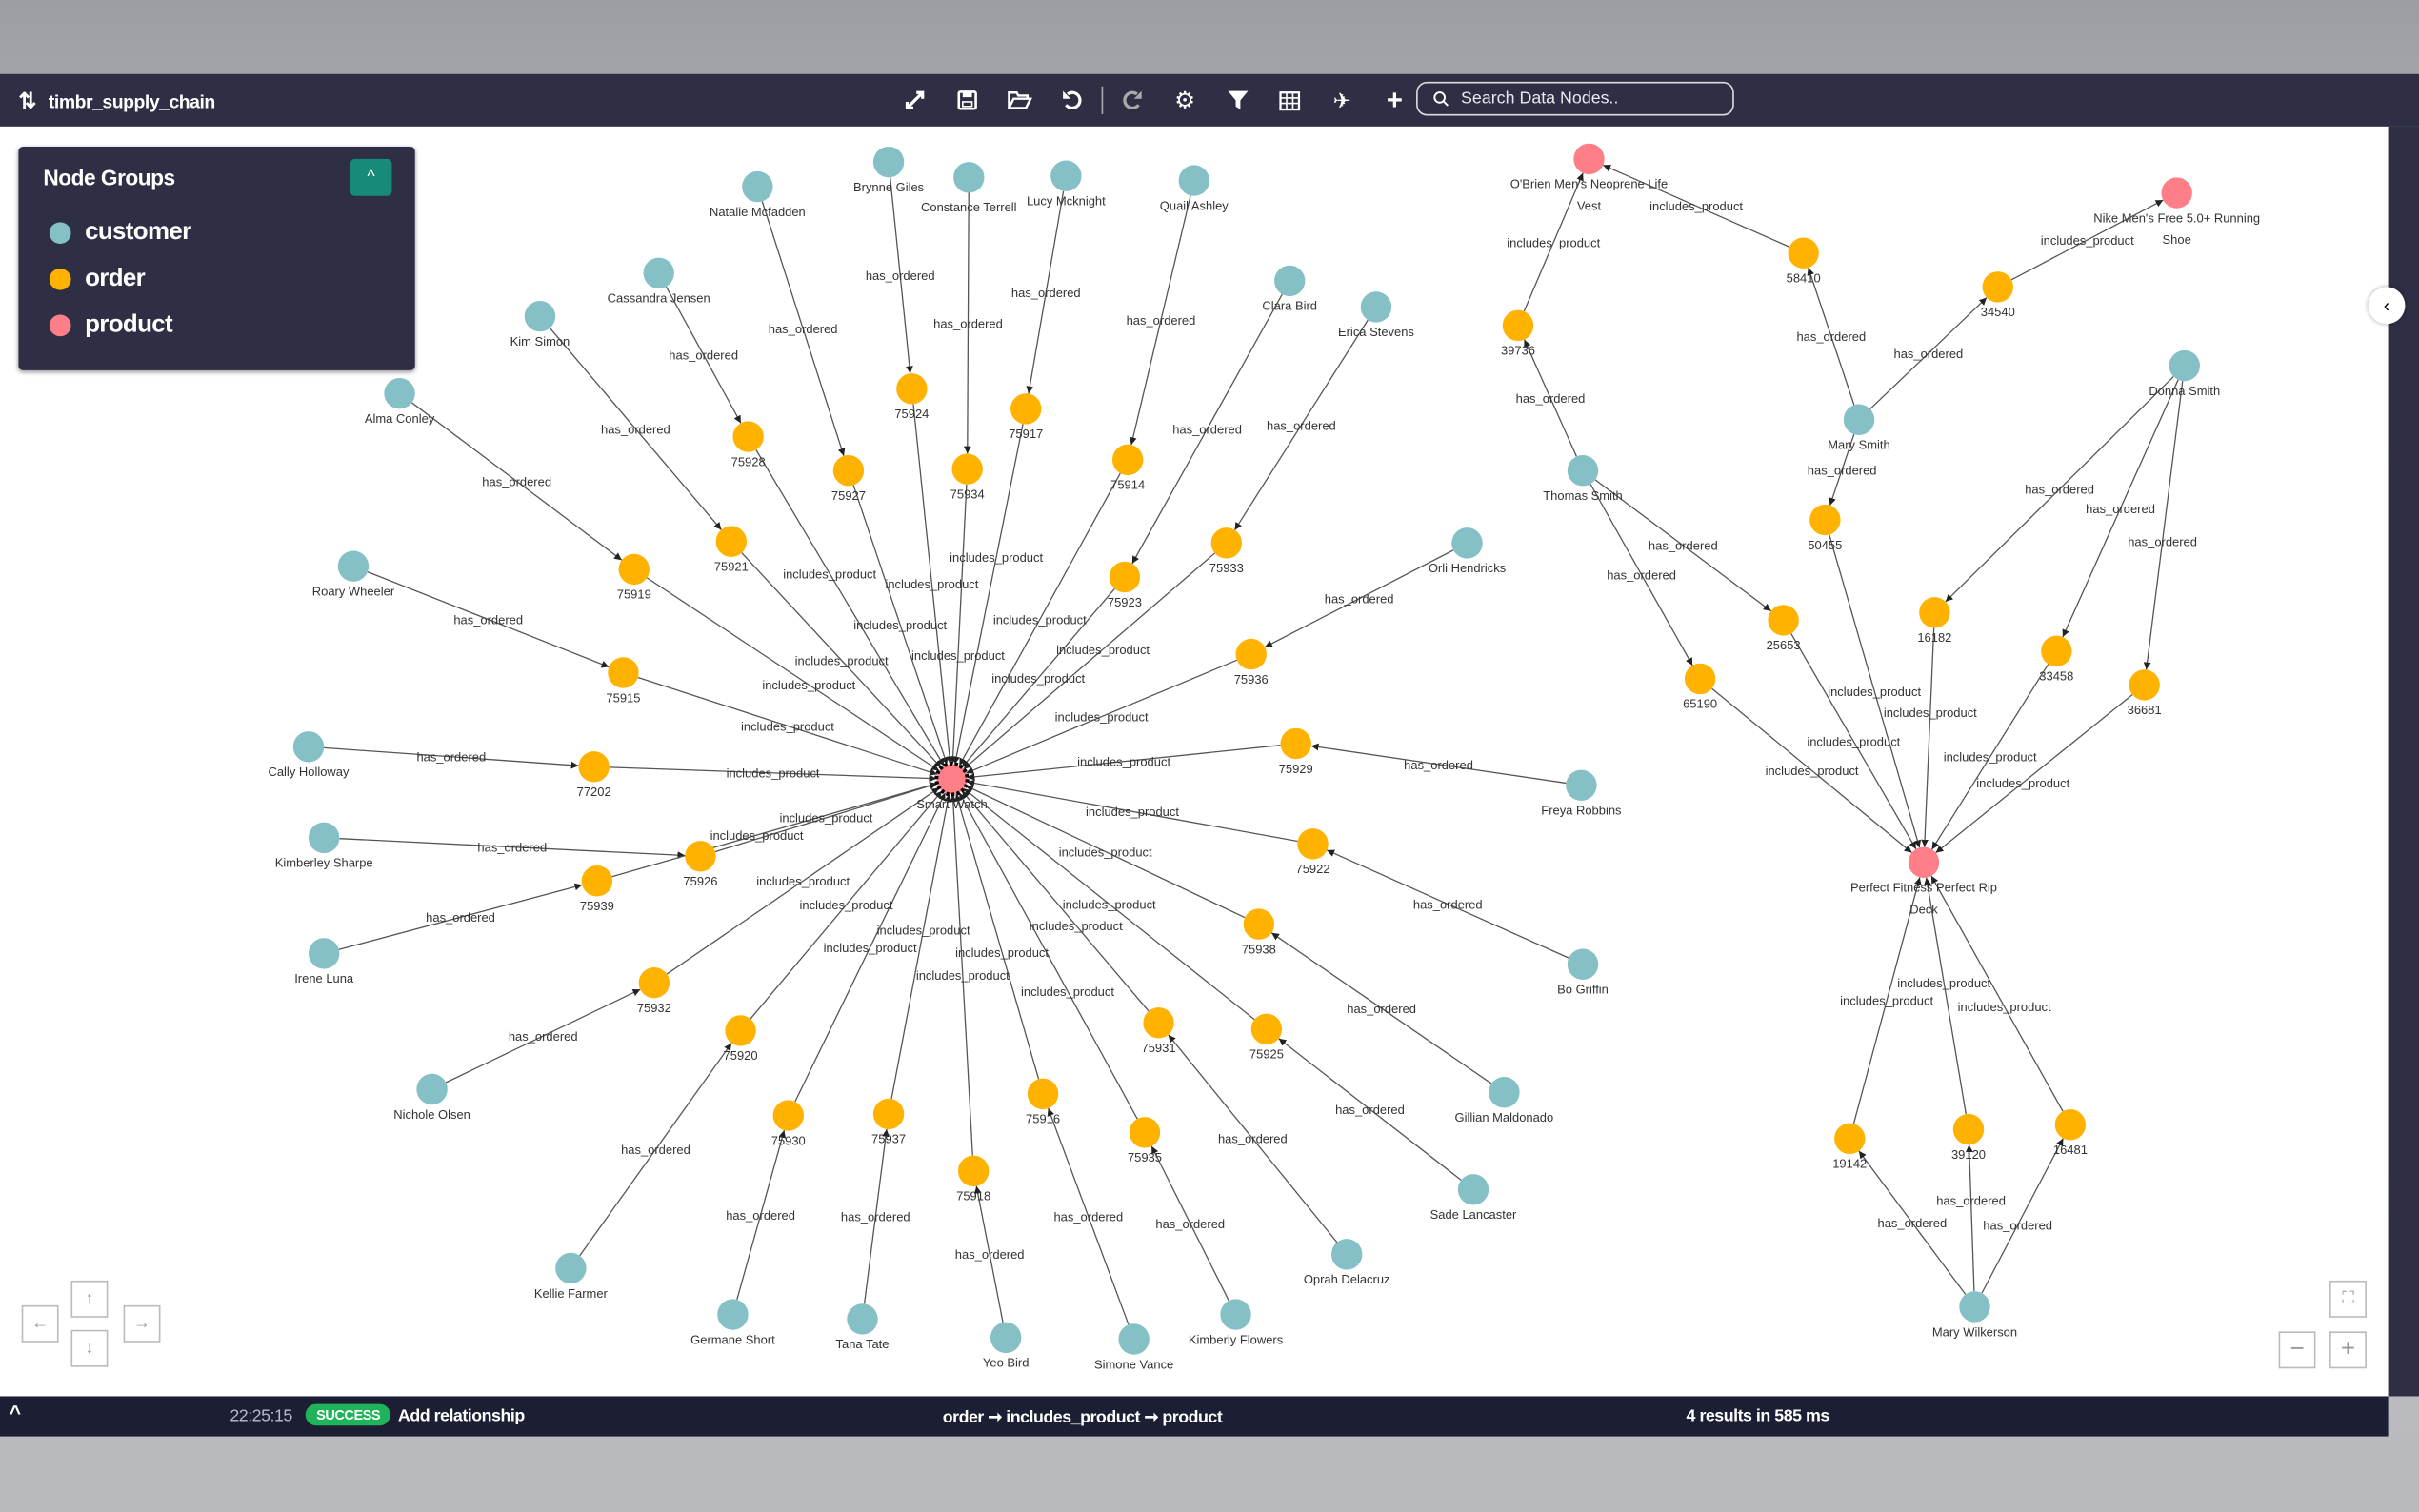 This screenshot has width=2419, height=1512. I want to click on node-customer: Cally Holloway, so click(309, 755).